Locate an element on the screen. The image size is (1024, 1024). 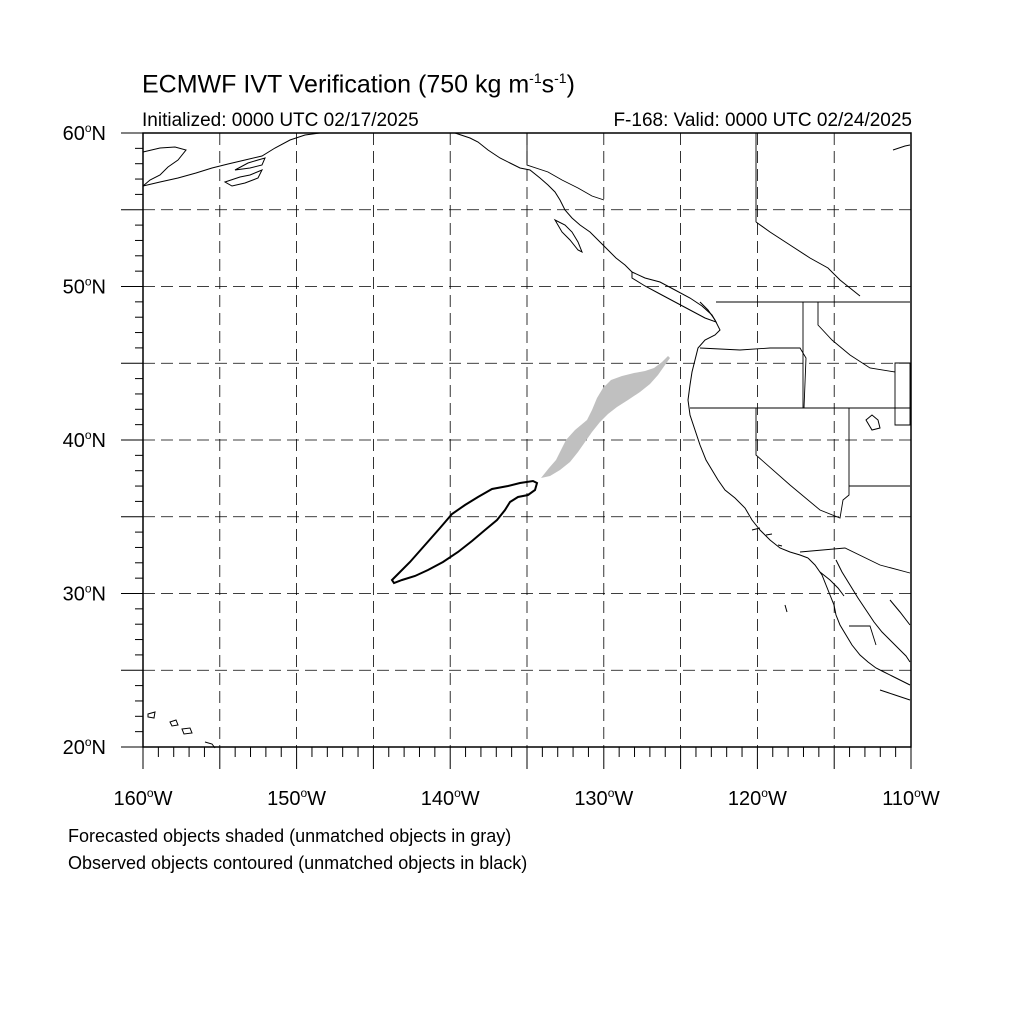
lat-label-30: 30oN is located at coordinates (84, 594).